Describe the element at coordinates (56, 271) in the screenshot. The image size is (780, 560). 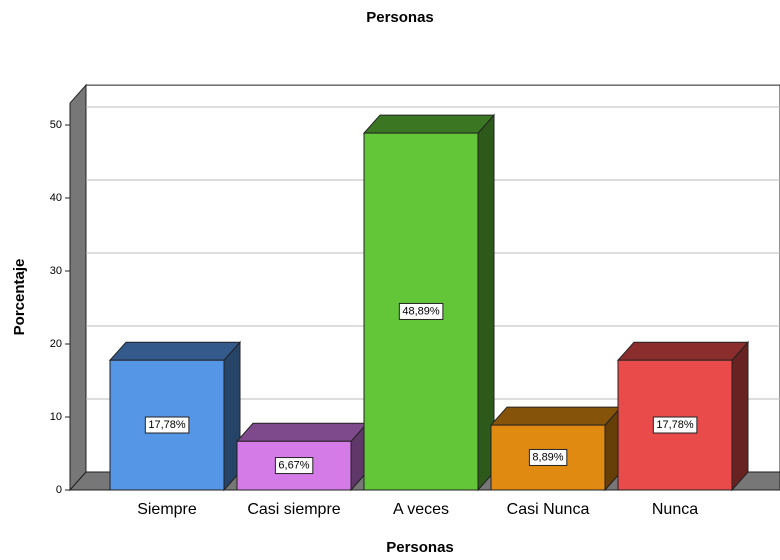
I see `y-tick-label: 30` at that location.